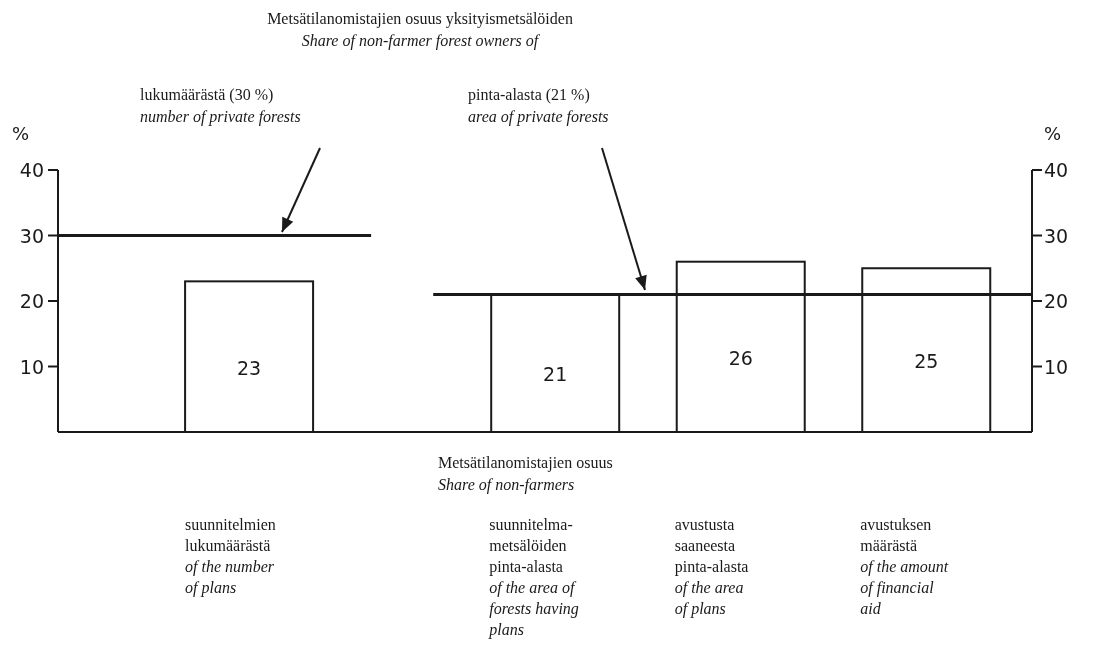  Describe the element at coordinates (230, 556) in the screenshot. I see `x-tick-label: suunnitelmien lukumäärästä of the number of plans` at that location.